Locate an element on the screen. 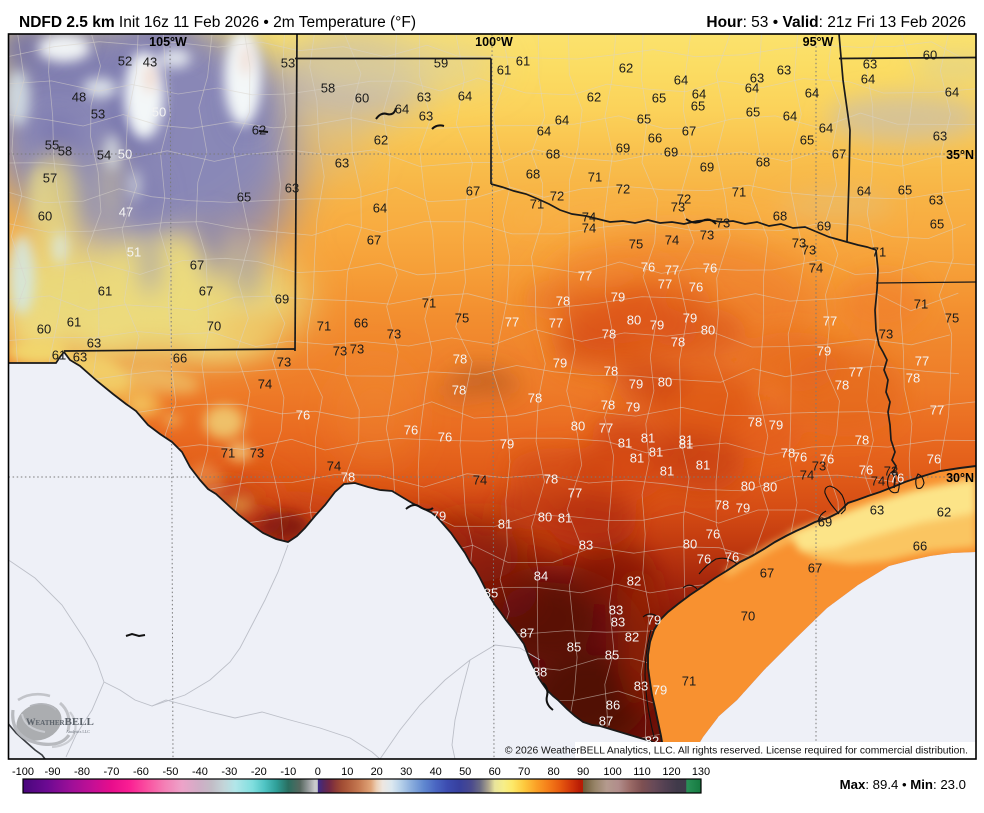 This screenshot has width=984, height=813. svg-text: 85 is located at coordinates (491, 593).